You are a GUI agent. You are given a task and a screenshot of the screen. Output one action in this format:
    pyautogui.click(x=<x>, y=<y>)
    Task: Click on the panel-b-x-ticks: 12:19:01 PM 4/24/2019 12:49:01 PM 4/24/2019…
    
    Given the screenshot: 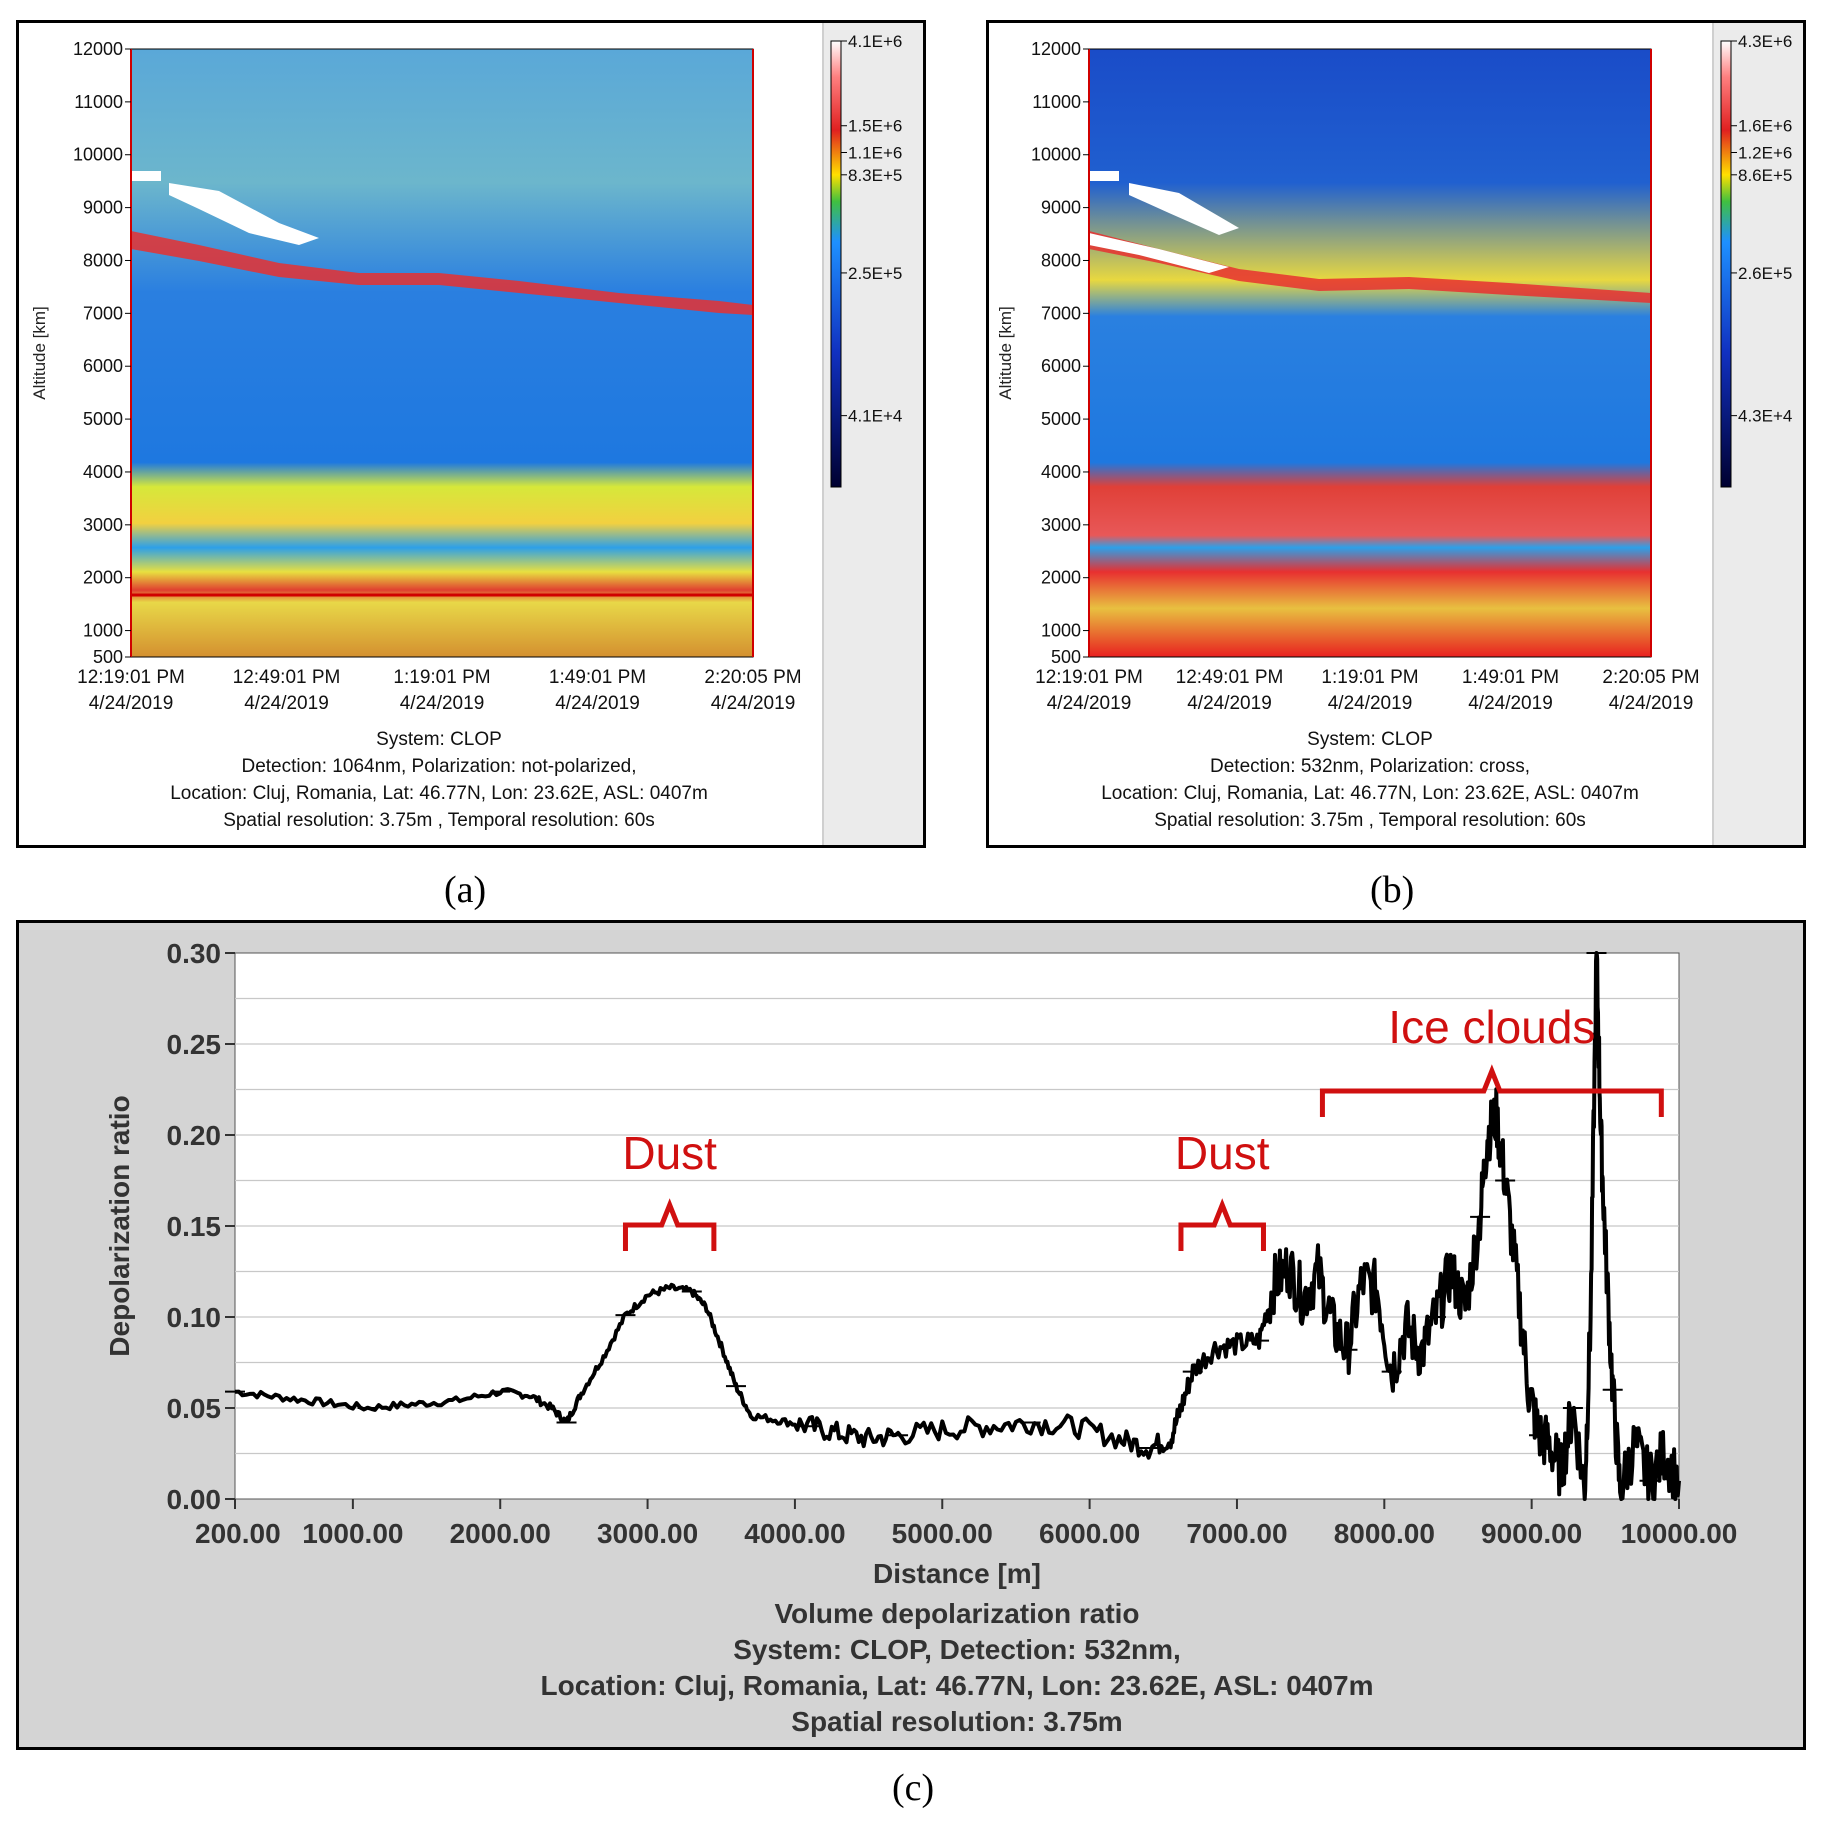 What is the action you would take?
    pyautogui.click(x=1367, y=690)
    